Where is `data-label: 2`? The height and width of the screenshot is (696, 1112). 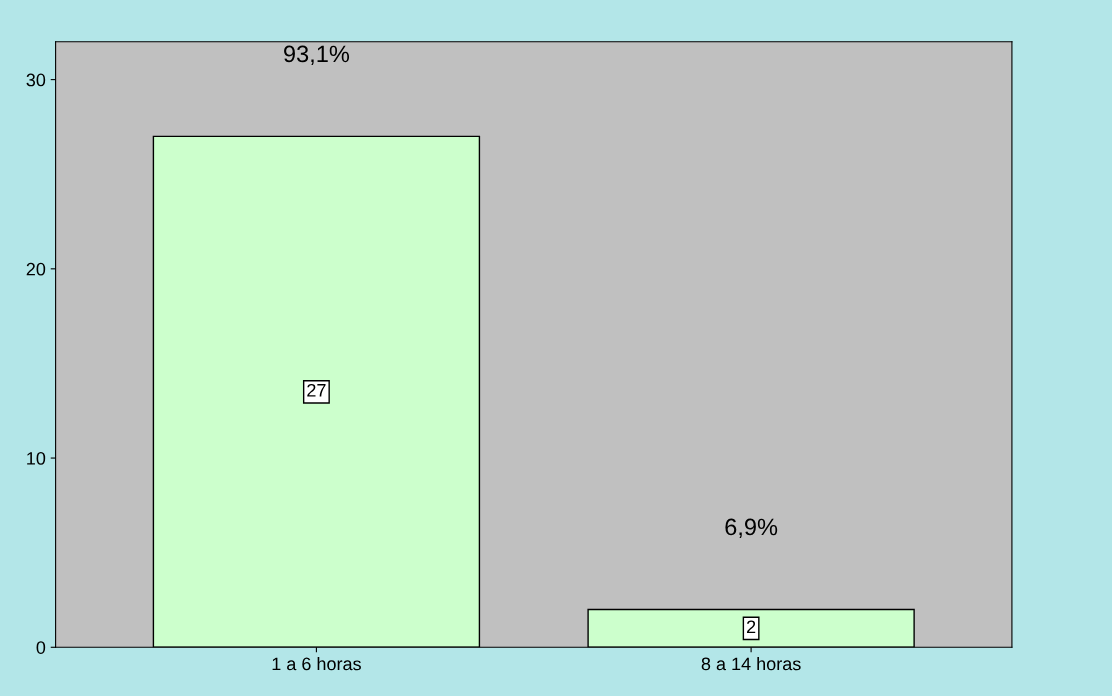
data-label: 2 is located at coordinates (751, 627).